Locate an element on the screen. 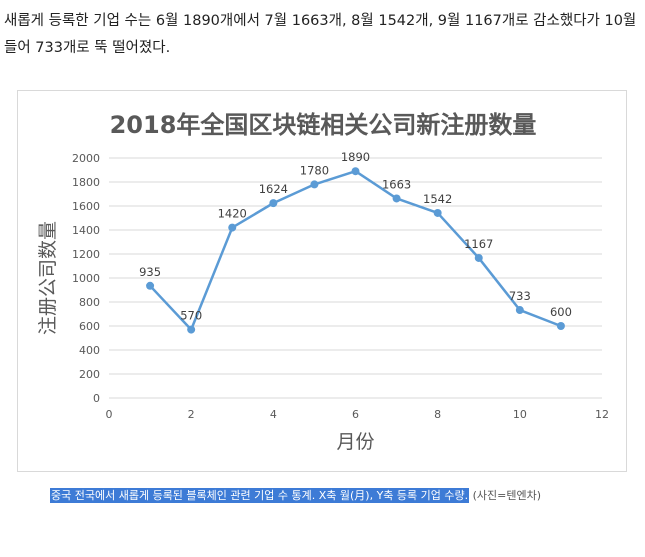 The image size is (645, 557). data-label: 570 is located at coordinates (191, 316).